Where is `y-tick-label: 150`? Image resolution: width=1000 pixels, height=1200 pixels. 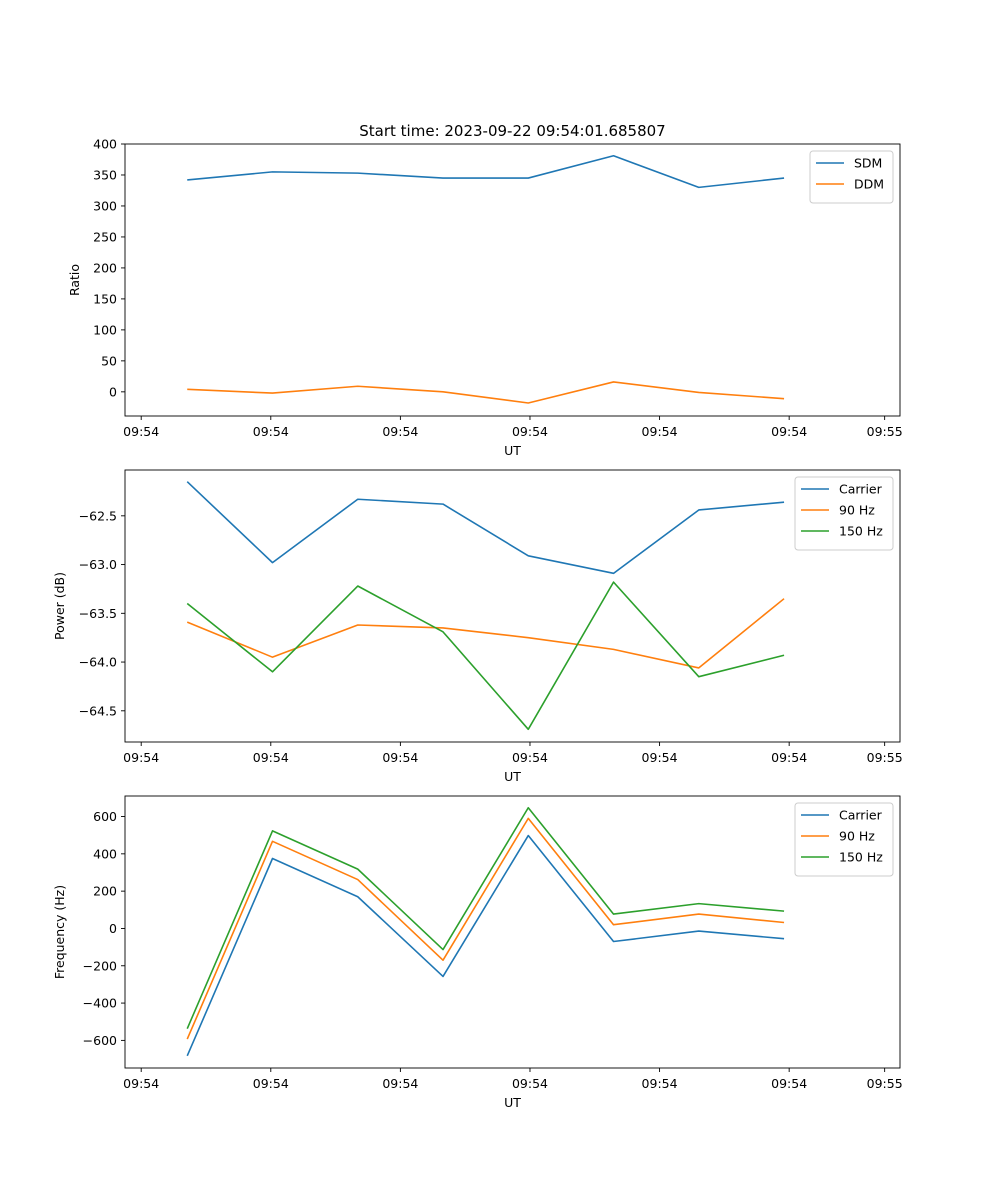
y-tick-label: 150 is located at coordinates (105, 298).